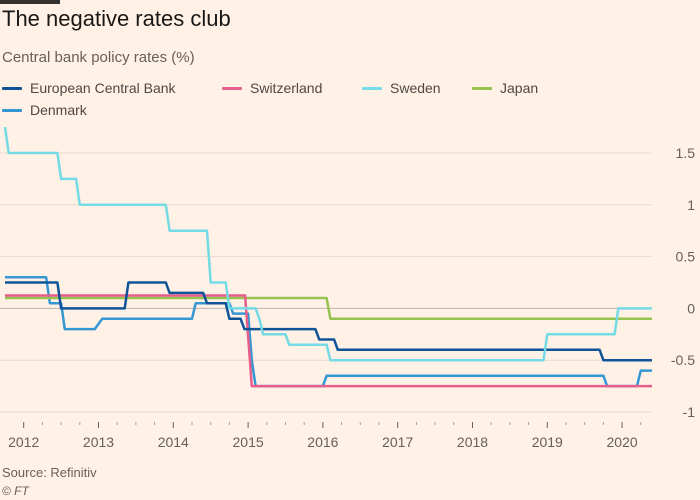 Image resolution: width=700 pixels, height=500 pixels. What do you see at coordinates (23, 442) in the screenshot?
I see `x-tick-label: 2012` at bounding box center [23, 442].